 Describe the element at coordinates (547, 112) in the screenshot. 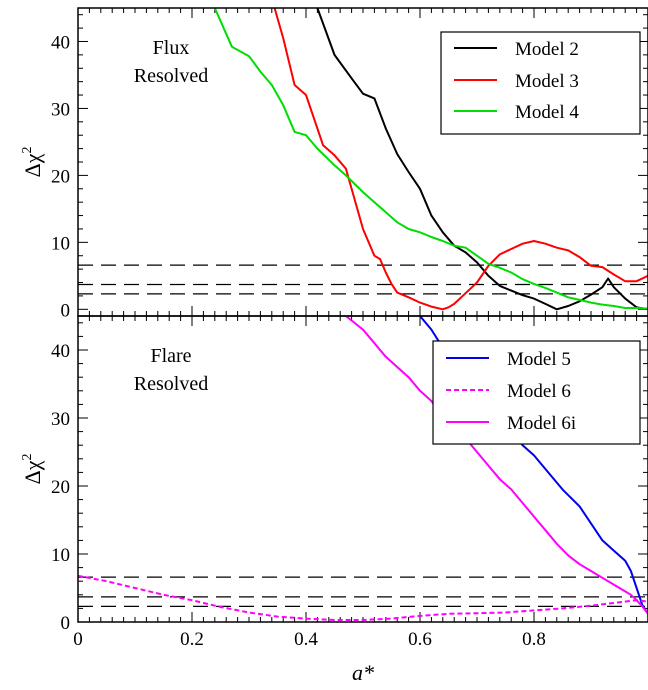

I see `legend-label: Model 4` at that location.